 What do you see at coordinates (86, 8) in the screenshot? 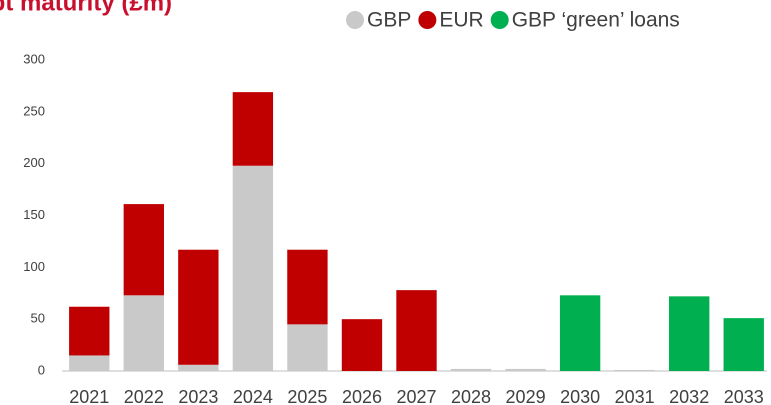
I see `chart-title: Debt maturity (£m)` at bounding box center [86, 8].